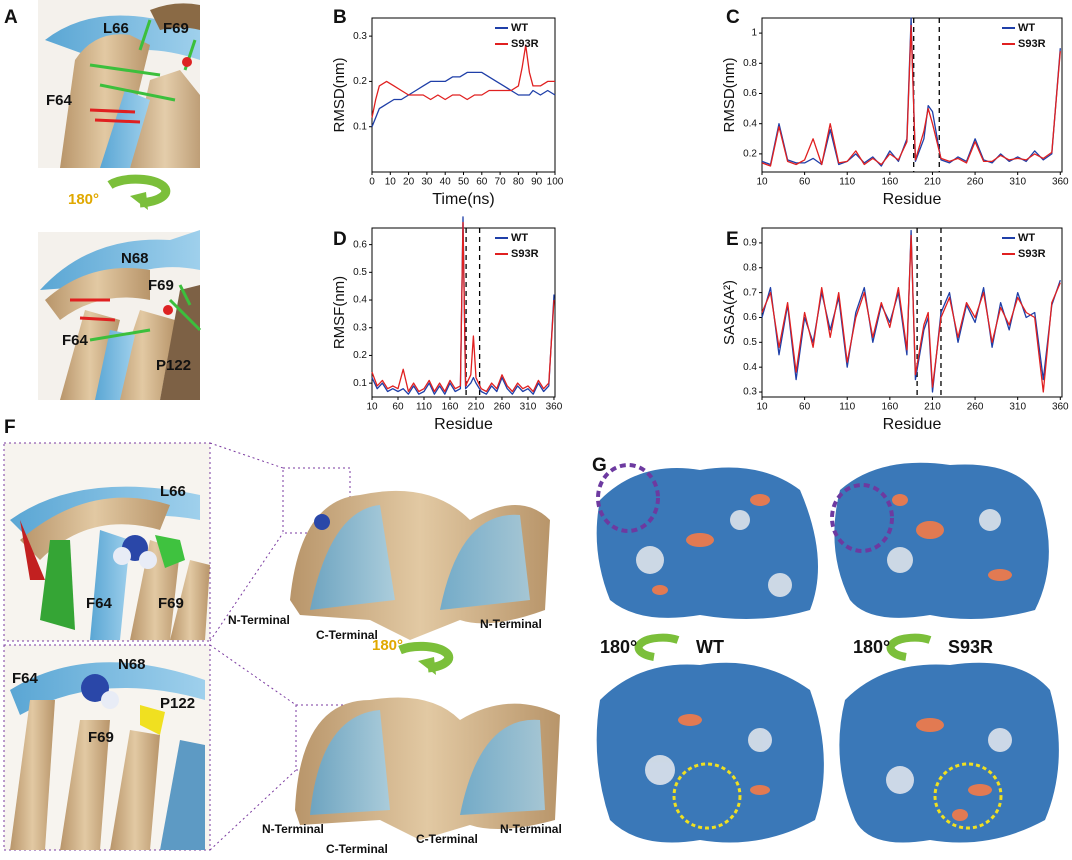 This screenshot has height=860, width=1072. What do you see at coordinates (710, 647) in the screenshot?
I see `variant-label: WT` at bounding box center [710, 647].